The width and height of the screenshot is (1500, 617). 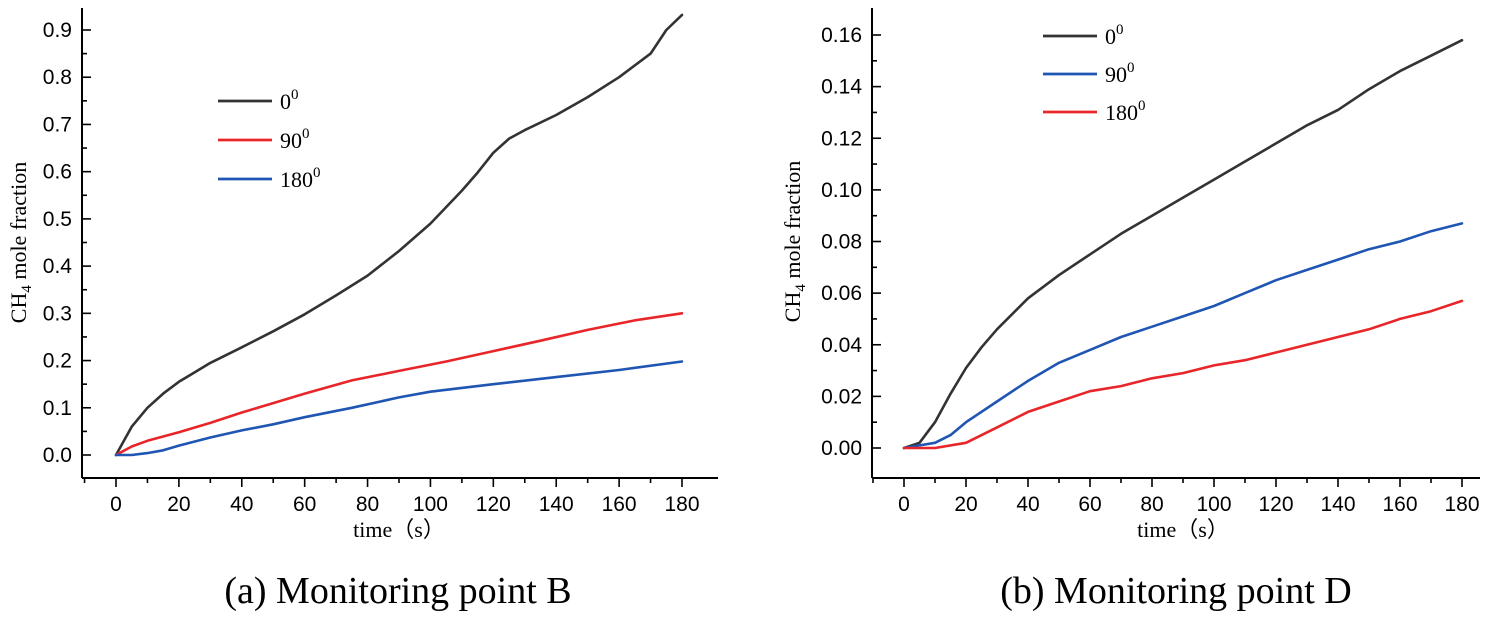 I want to click on y-tick-label: 0.02, so click(x=841, y=396).